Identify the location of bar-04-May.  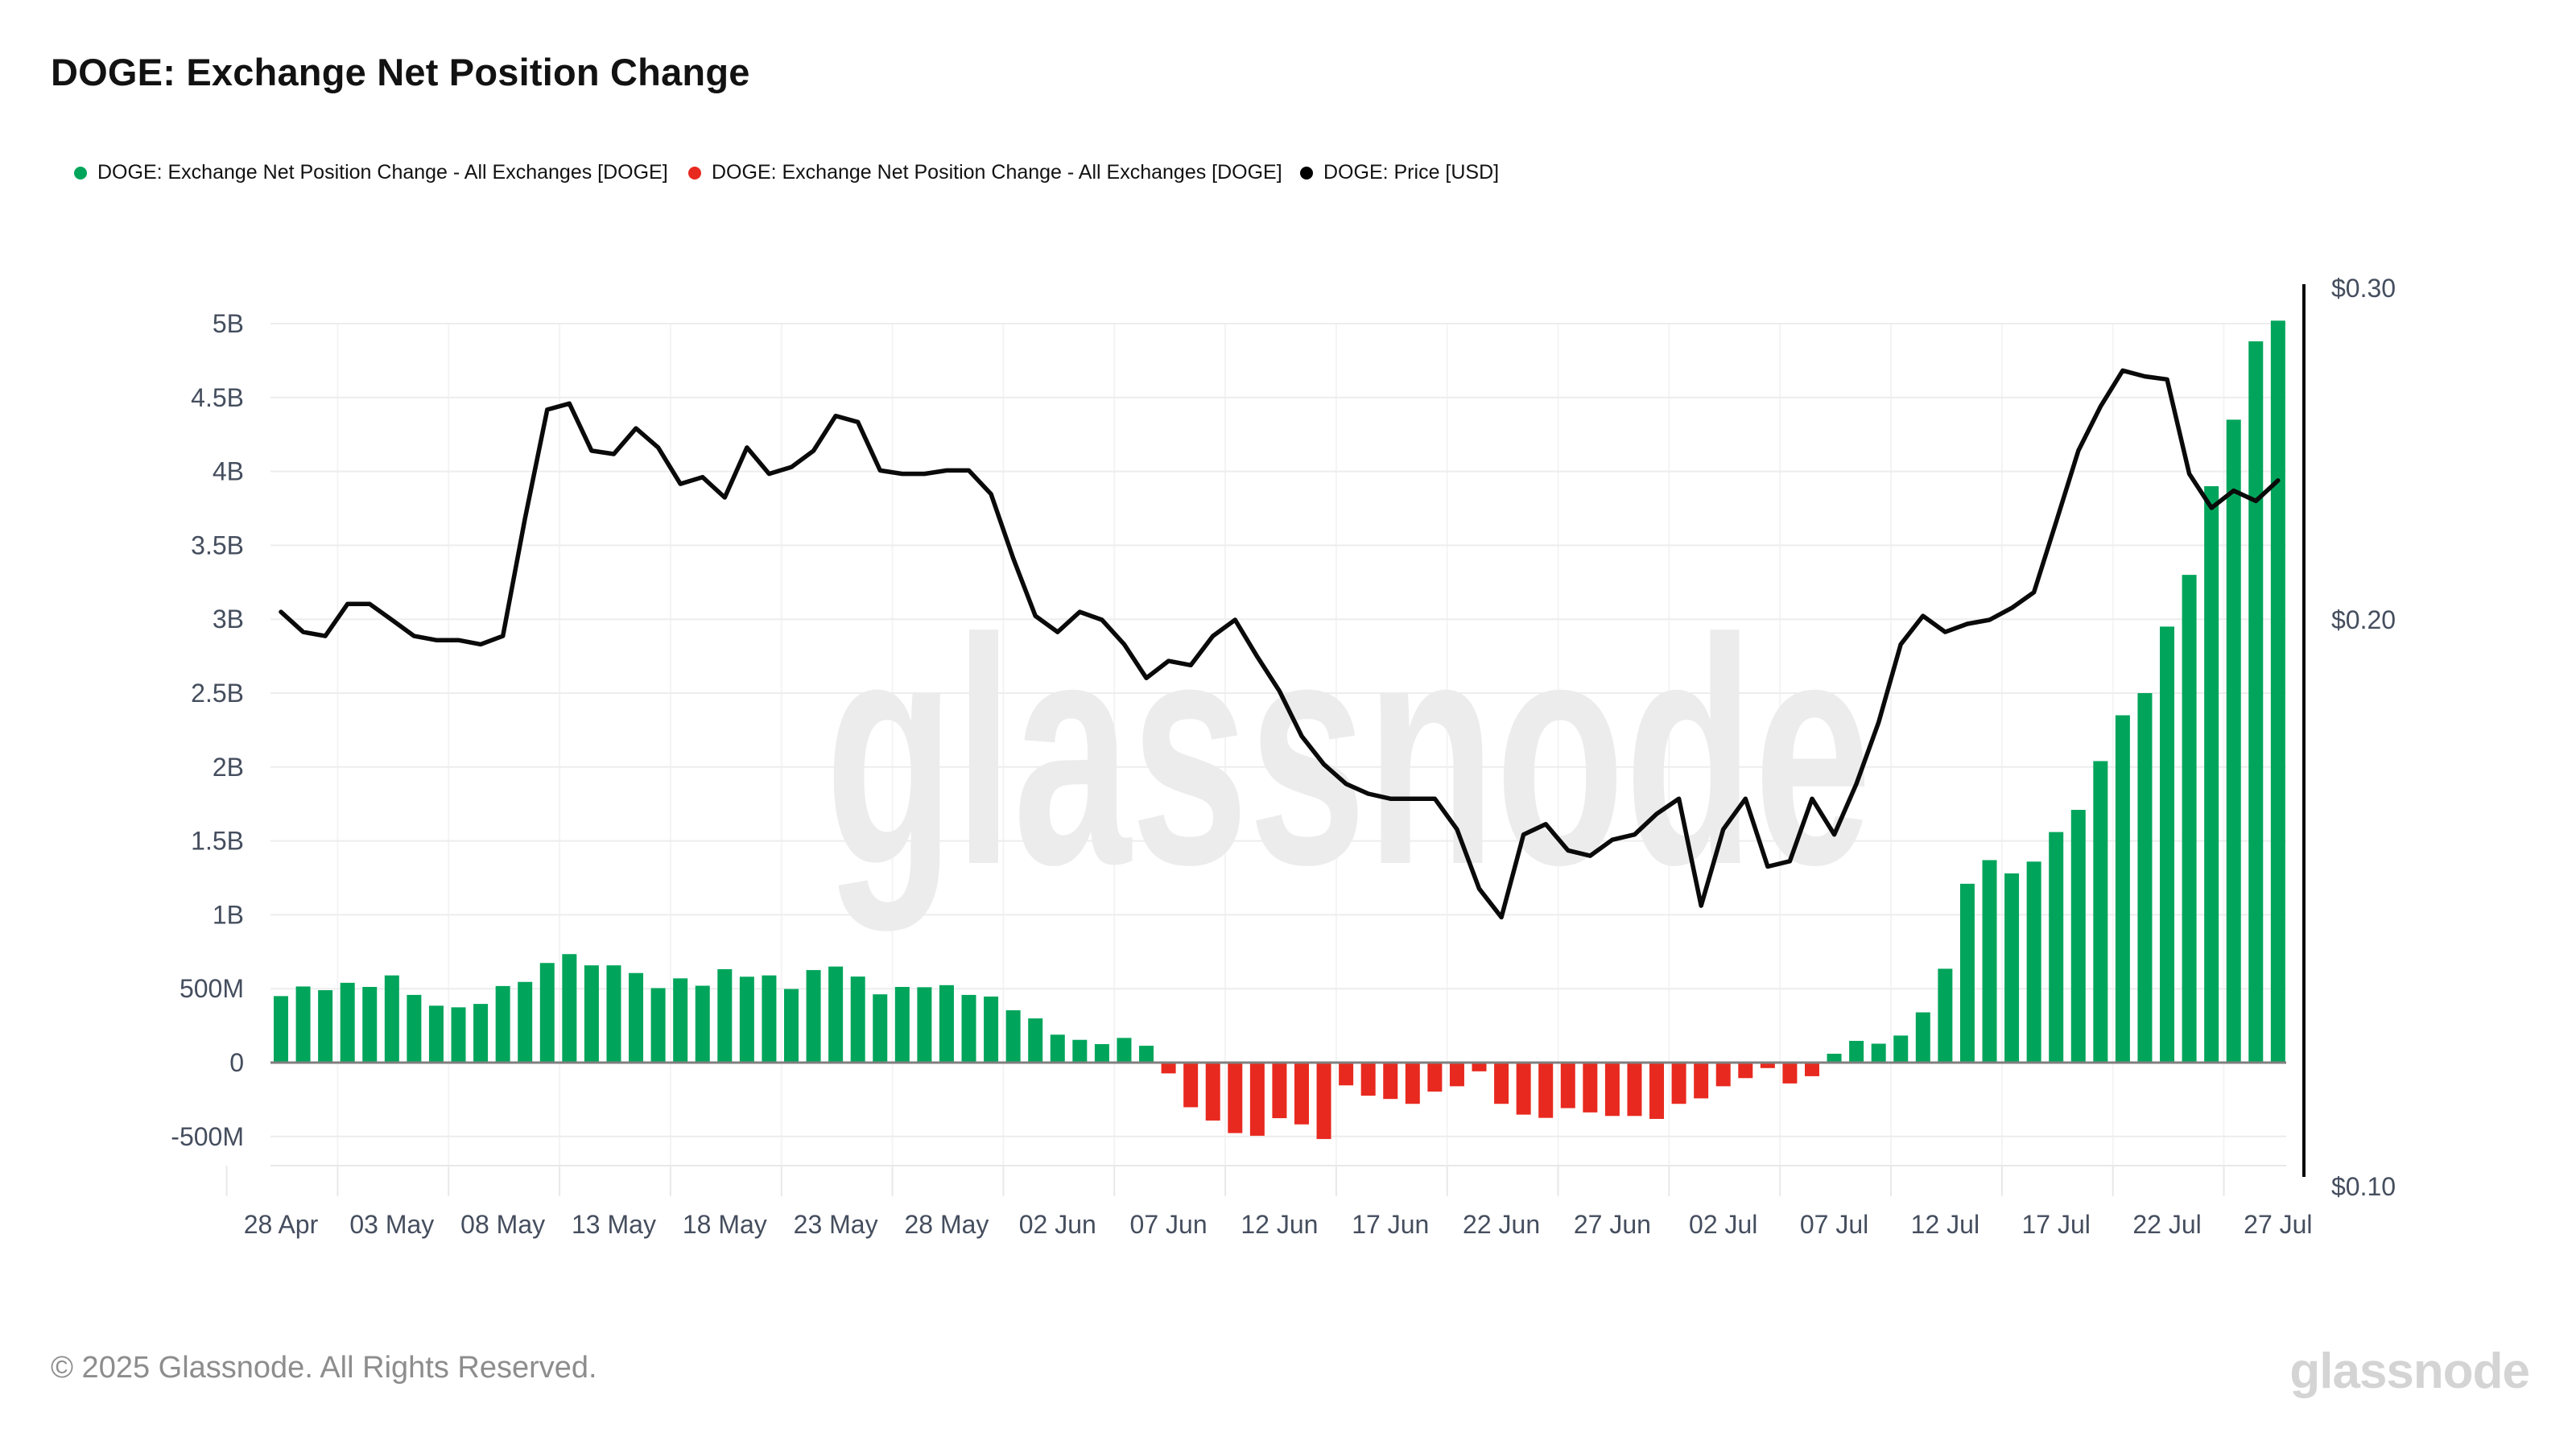
(414, 1028).